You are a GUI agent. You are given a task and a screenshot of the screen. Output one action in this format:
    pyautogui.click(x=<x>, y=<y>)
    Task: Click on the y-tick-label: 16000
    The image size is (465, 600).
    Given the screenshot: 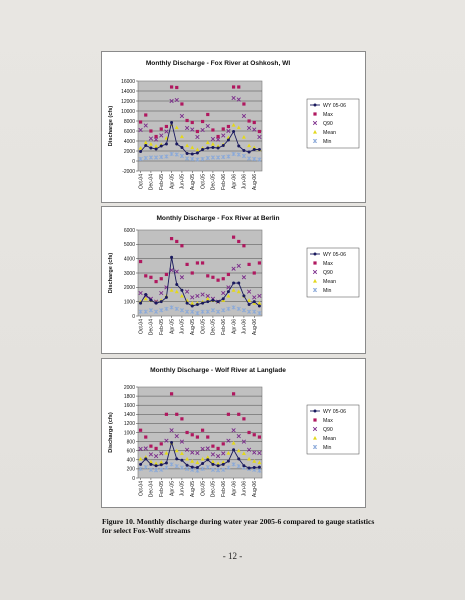 What is the action you would take?
    pyautogui.click(x=128, y=82)
    